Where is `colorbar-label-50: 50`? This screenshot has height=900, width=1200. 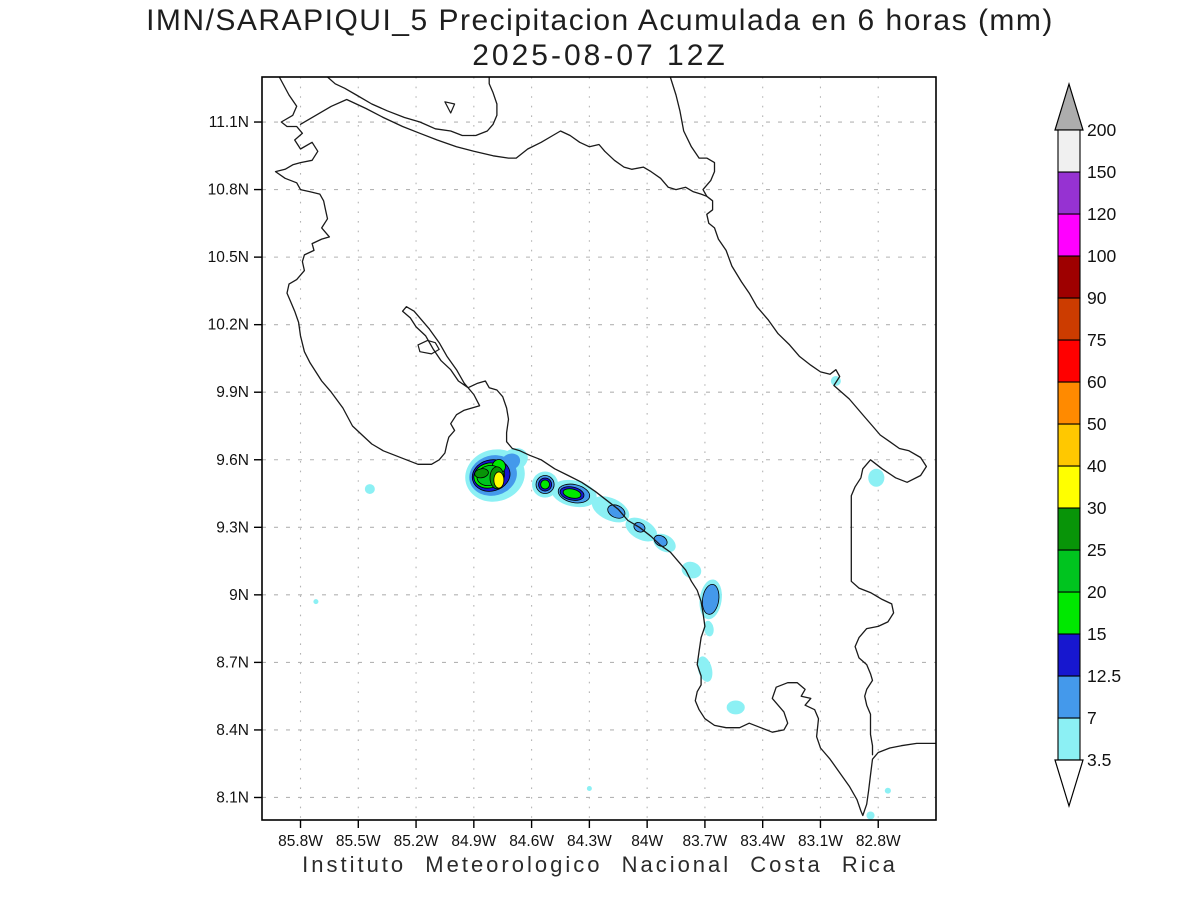
colorbar-label-50: 50 is located at coordinates (1097, 424).